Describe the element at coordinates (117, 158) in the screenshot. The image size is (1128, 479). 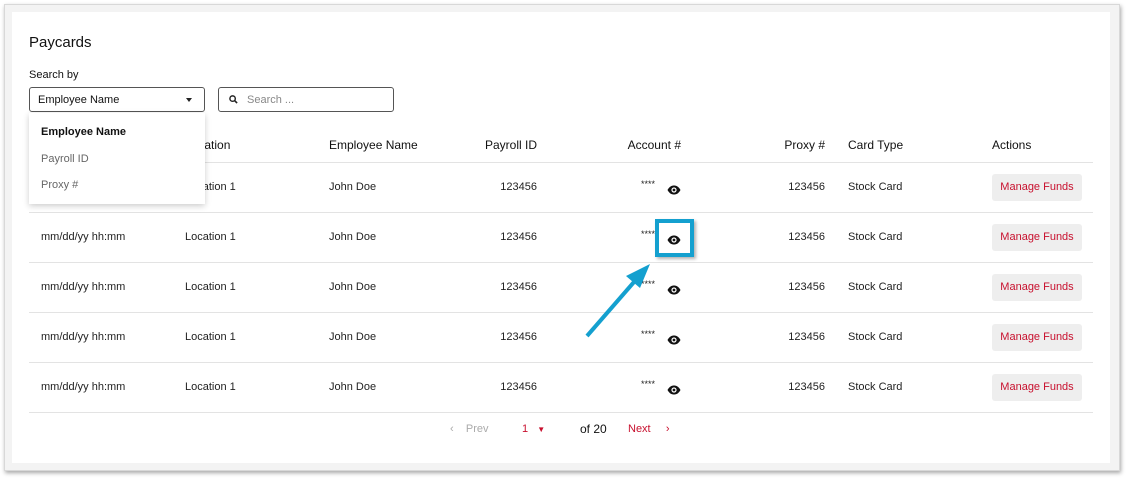
I see `search-by-dropdown: Employee Name Payroll ID Proxy #` at that location.